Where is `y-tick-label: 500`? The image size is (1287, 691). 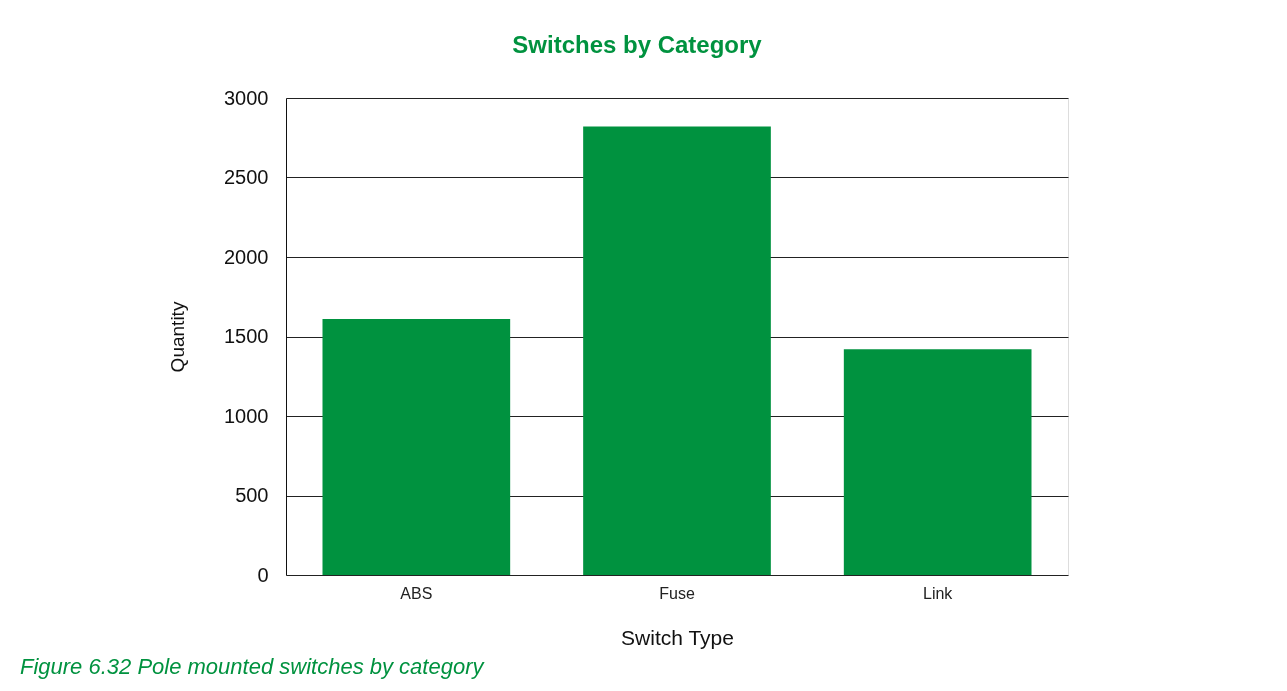 y-tick-label: 500 is located at coordinates (252, 495).